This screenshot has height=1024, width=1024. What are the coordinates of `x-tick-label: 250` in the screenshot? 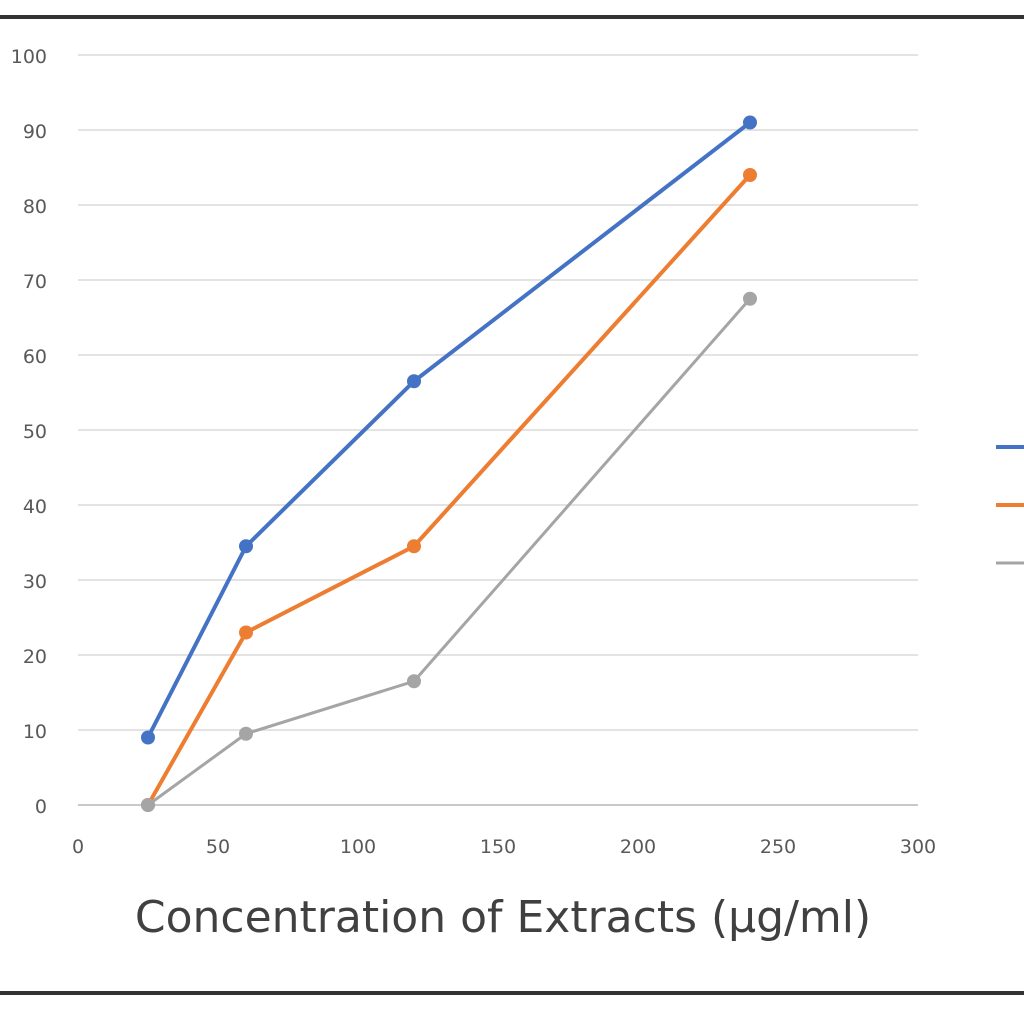 It's located at (778, 847).